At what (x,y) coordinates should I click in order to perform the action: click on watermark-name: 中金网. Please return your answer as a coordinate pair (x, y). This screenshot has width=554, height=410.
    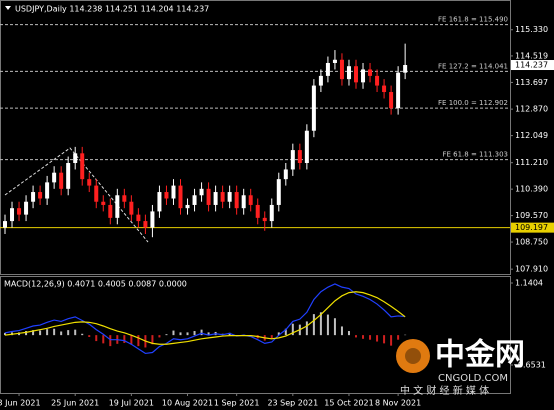
    Looking at the image, I should click on (480, 355).